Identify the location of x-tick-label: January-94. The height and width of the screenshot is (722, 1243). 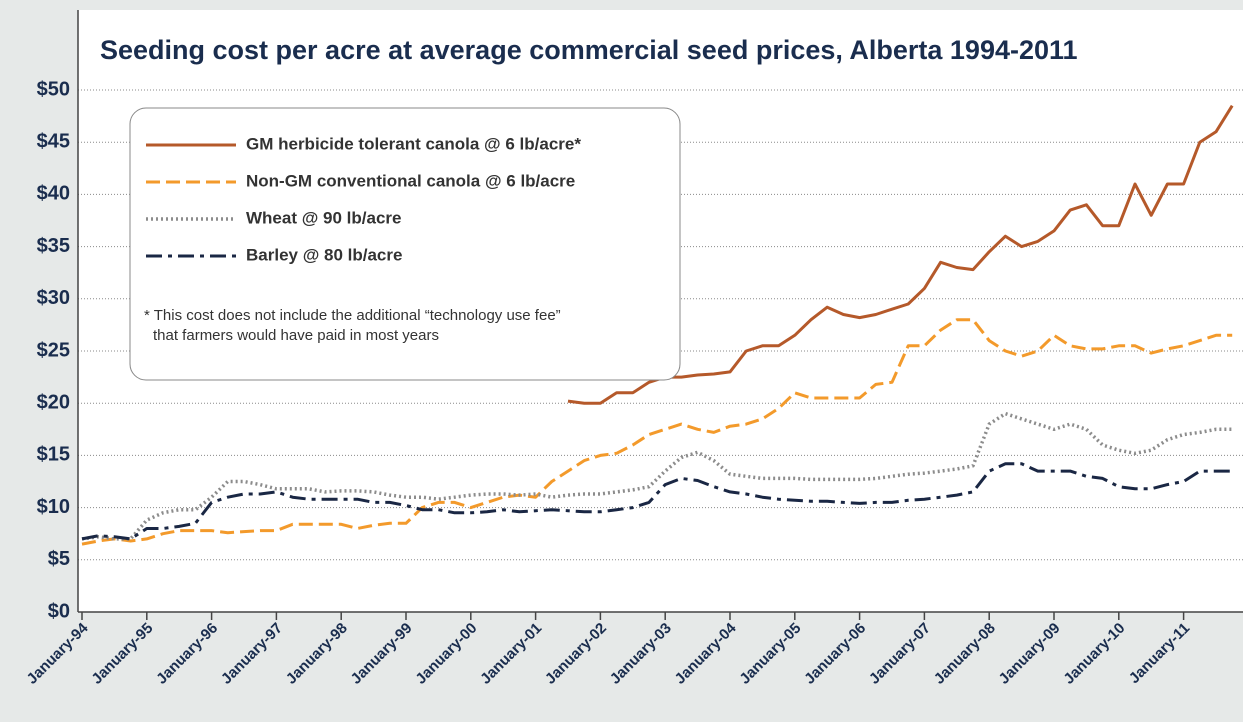
(58, 653).